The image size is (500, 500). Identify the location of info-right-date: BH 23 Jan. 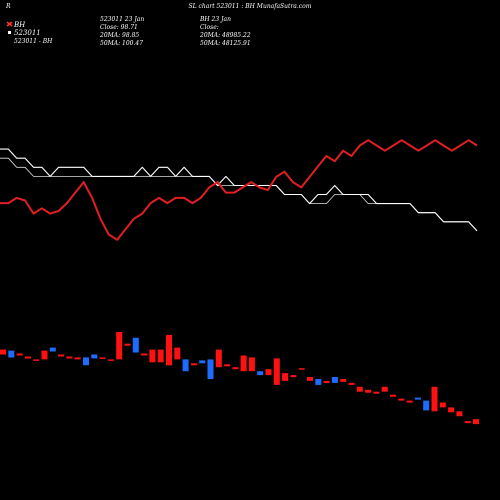
(215, 19).